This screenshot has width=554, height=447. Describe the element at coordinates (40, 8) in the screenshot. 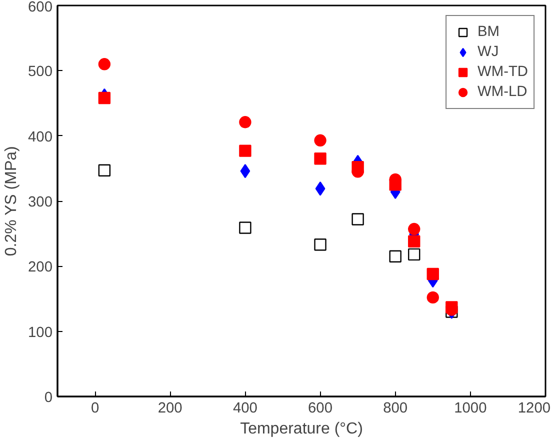

I see `y-tick-label: 600` at that location.